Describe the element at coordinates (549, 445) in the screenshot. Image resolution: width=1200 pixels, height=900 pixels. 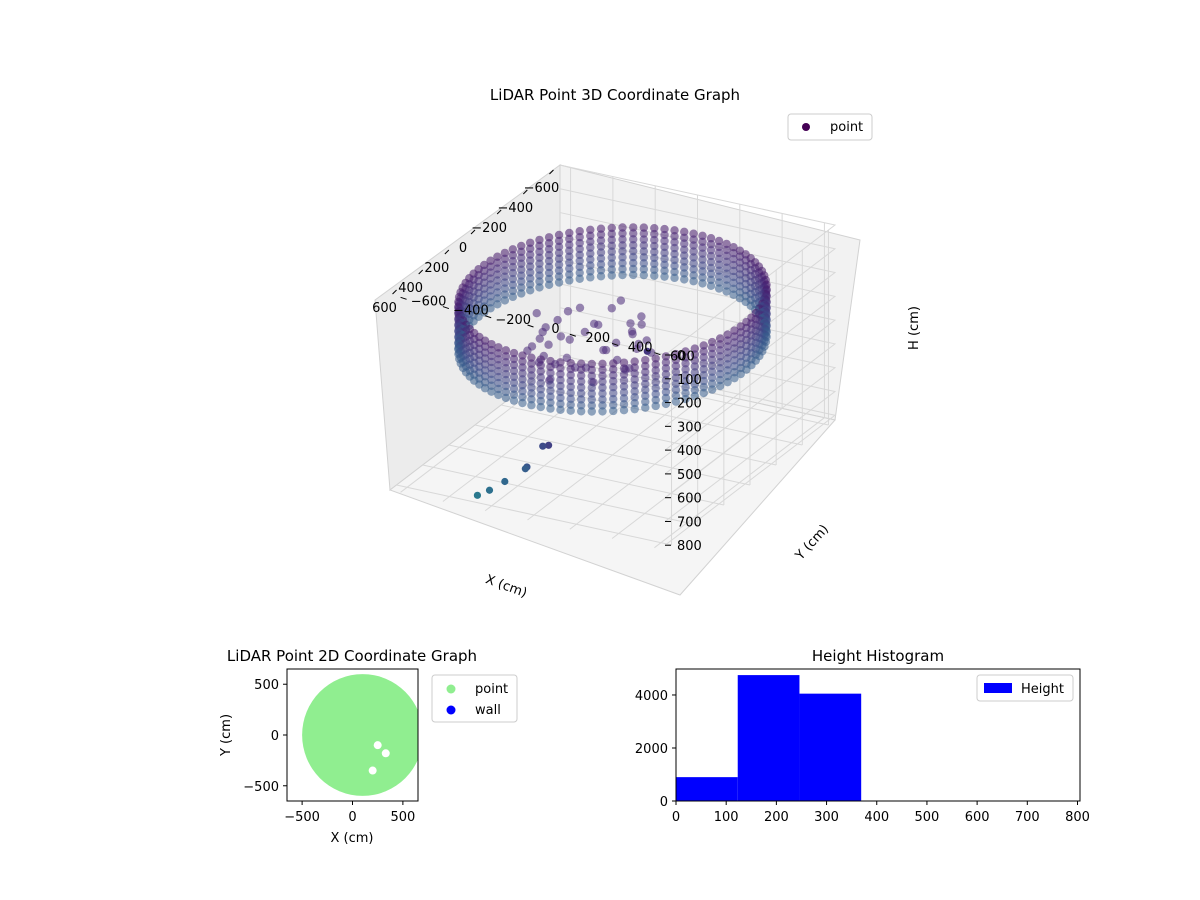
I see `outlier-point` at that location.